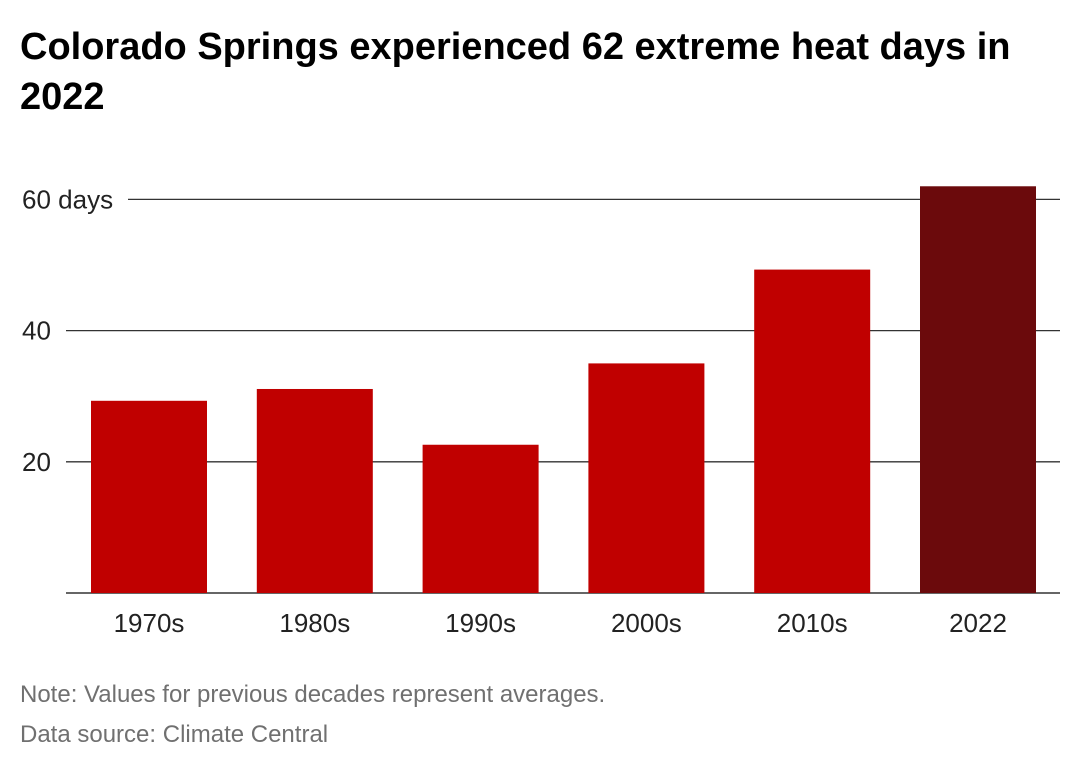 This screenshot has height=770, width=1080. Describe the element at coordinates (480, 623) in the screenshot. I see `x-tick-label: 1990s` at that location.